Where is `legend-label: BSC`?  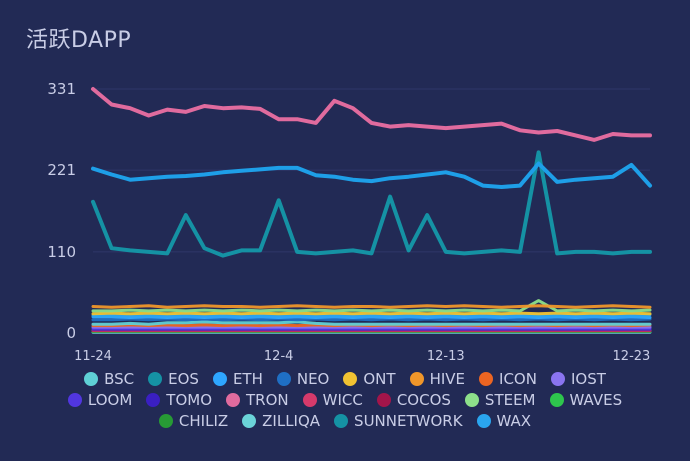 legend-label: BSC is located at coordinates (119, 379).